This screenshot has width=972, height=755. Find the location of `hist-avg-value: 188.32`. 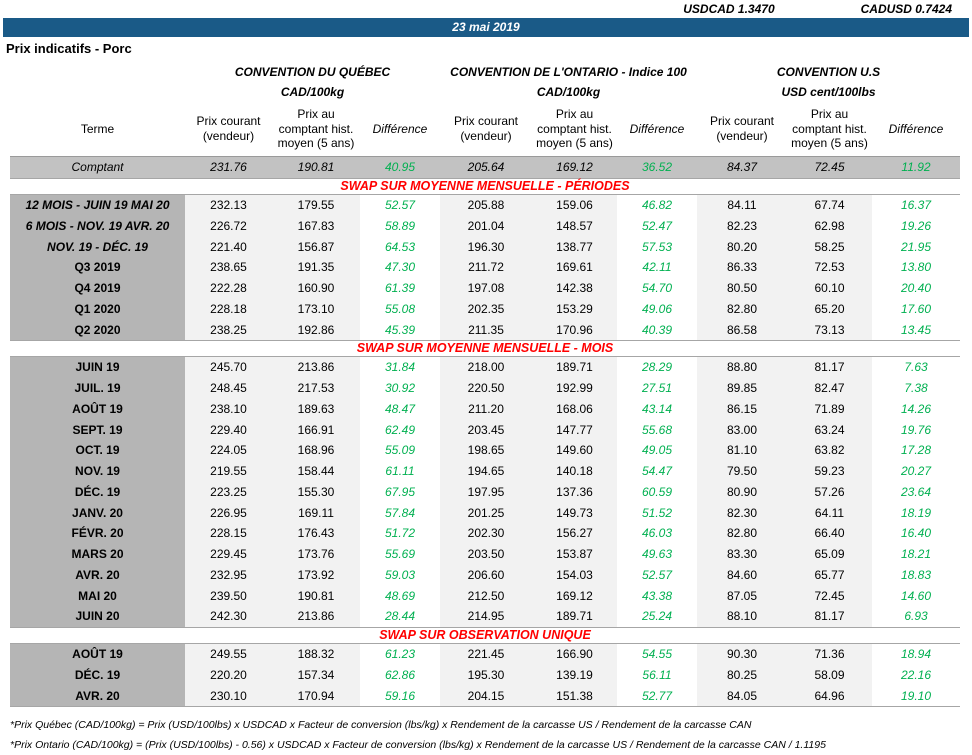

hist-avg-value: 188.32 is located at coordinates (316, 654).